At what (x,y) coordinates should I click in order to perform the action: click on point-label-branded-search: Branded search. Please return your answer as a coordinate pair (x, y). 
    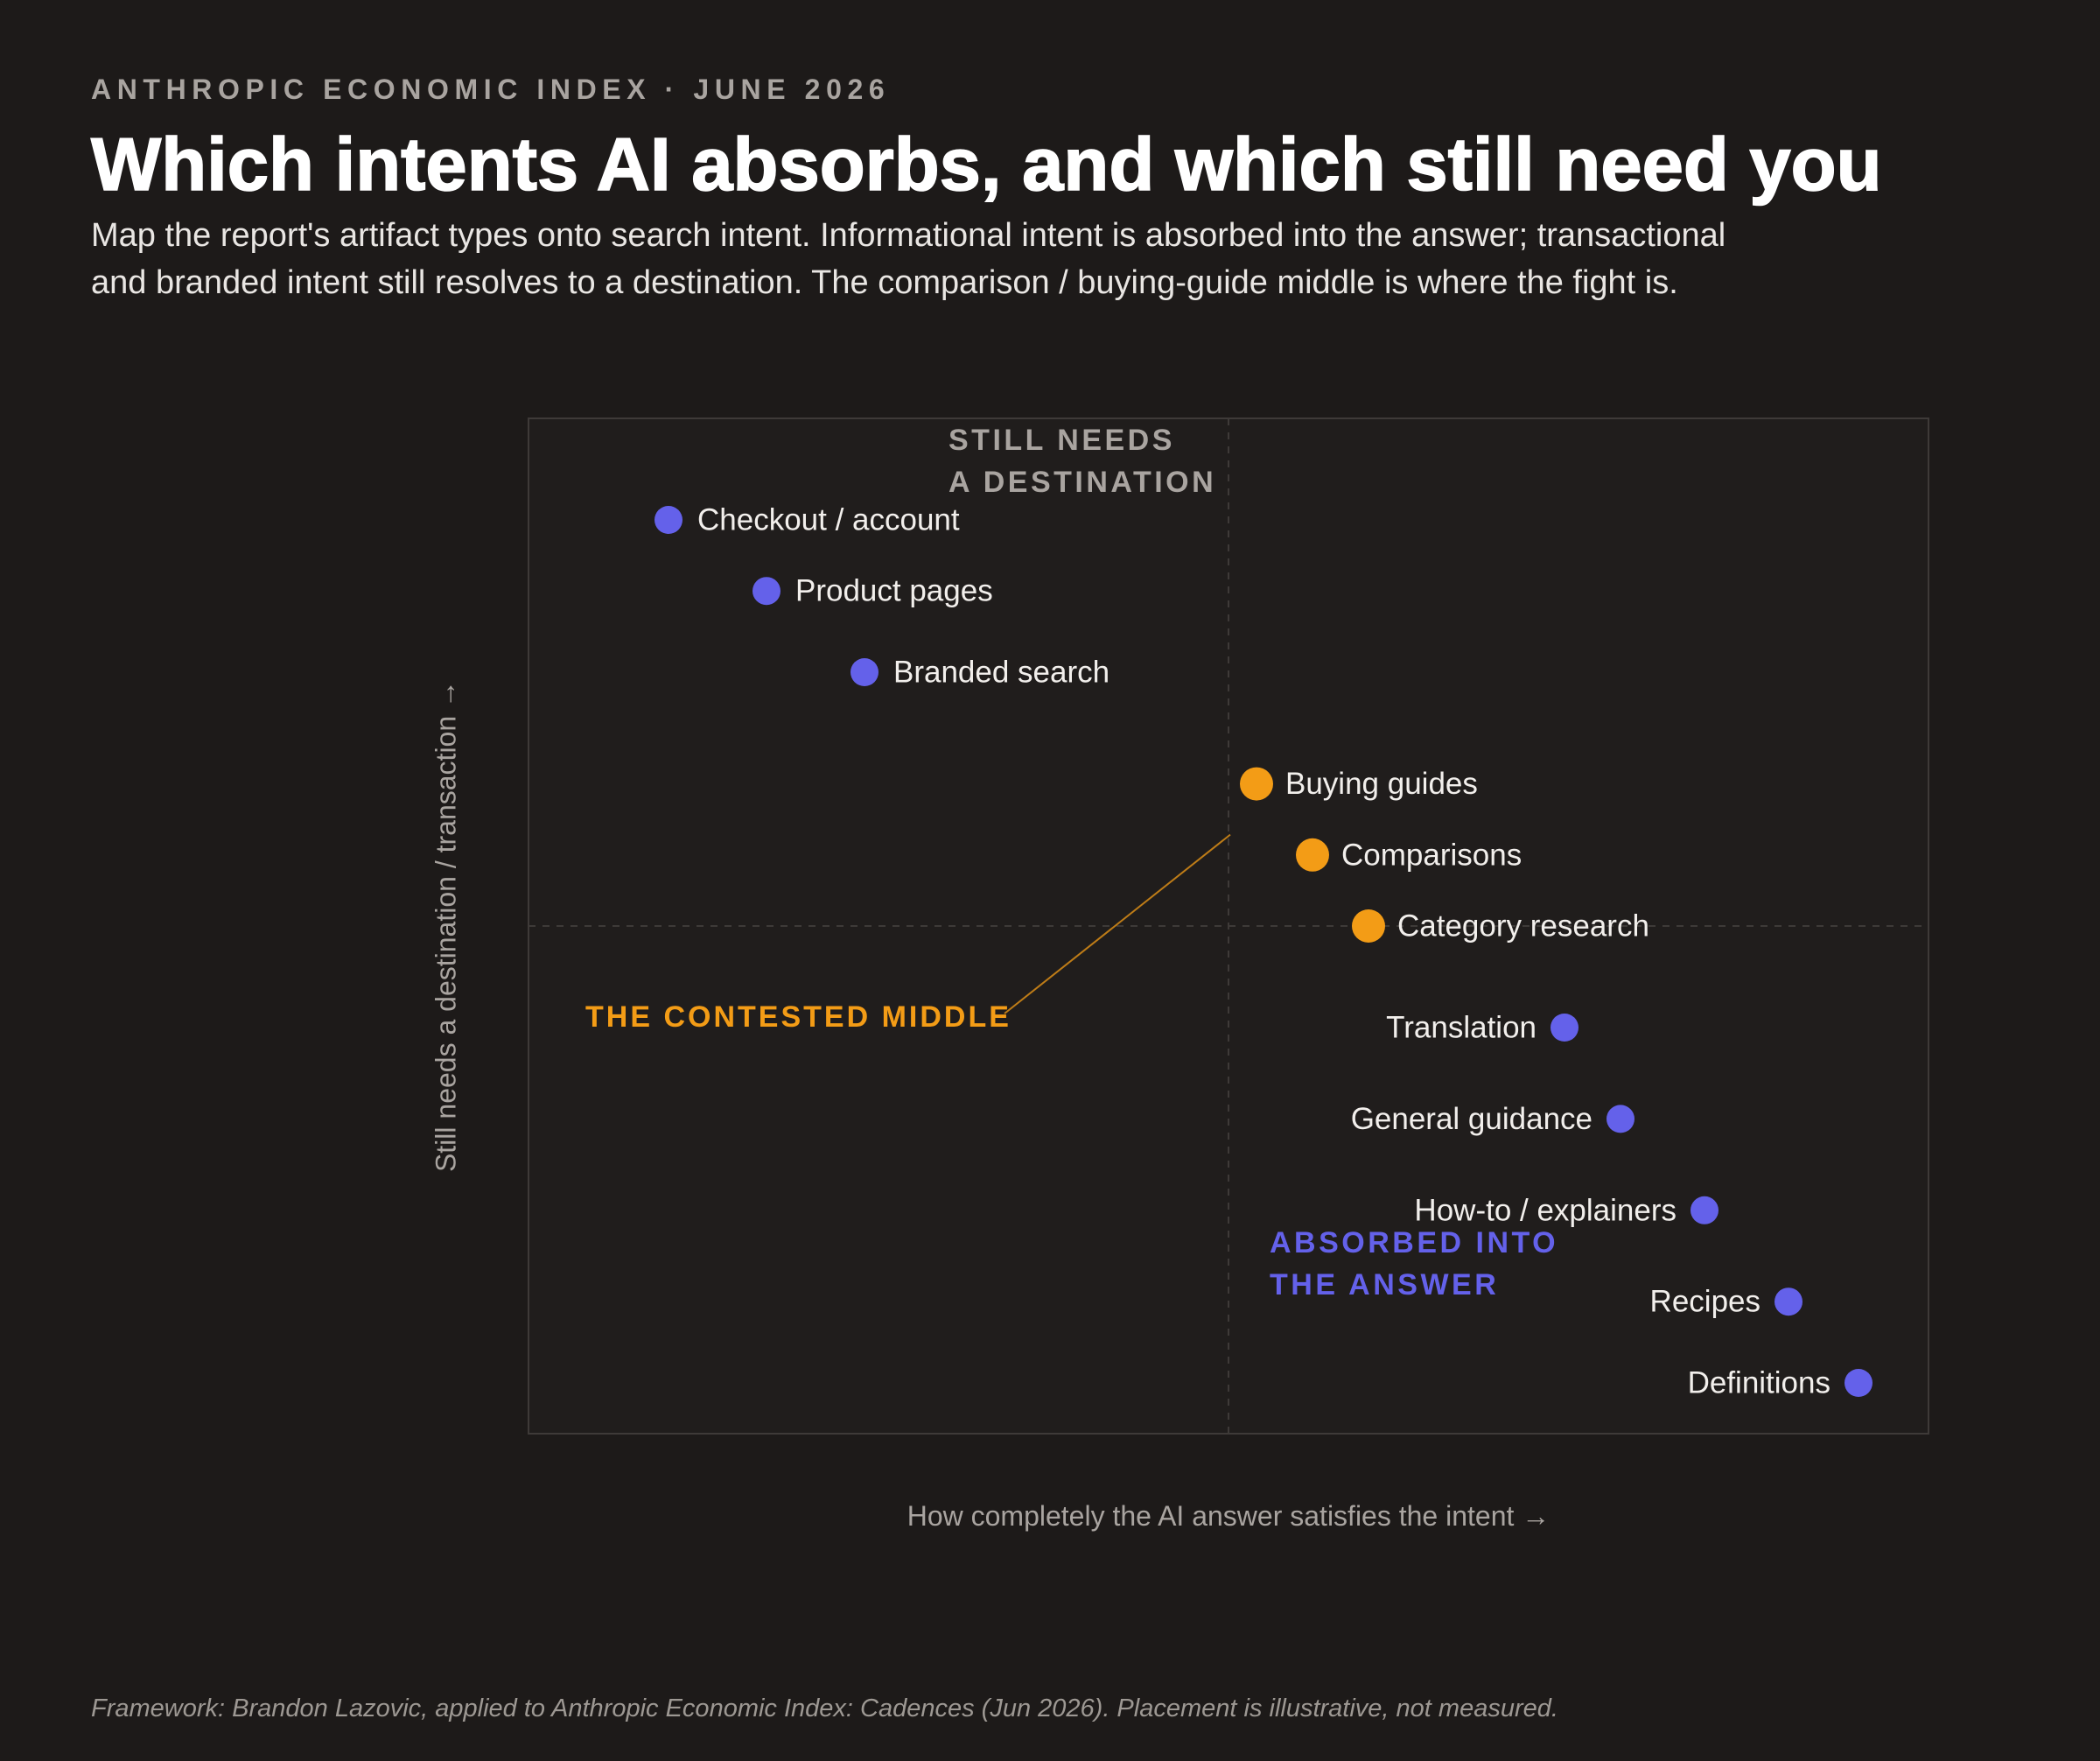
    Looking at the image, I should click on (1001, 673).